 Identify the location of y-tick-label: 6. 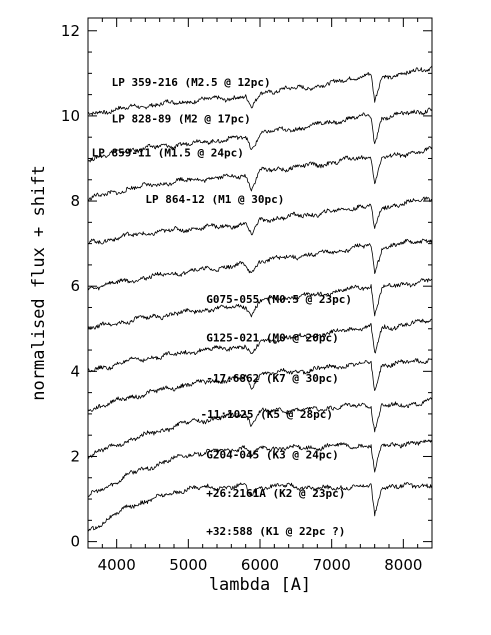
(75, 286).